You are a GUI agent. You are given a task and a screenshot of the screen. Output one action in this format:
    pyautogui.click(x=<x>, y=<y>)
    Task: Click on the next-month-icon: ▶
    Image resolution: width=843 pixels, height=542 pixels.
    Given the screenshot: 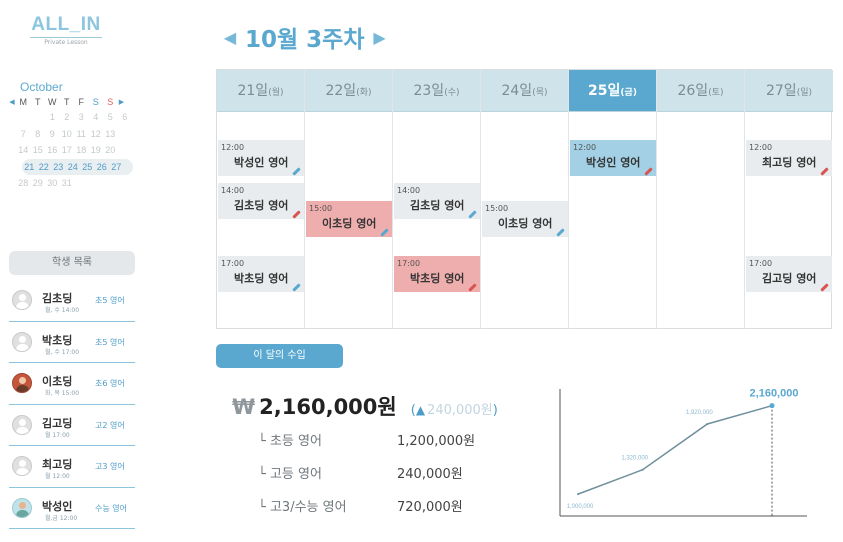 What is the action you would take?
    pyautogui.click(x=121, y=102)
    